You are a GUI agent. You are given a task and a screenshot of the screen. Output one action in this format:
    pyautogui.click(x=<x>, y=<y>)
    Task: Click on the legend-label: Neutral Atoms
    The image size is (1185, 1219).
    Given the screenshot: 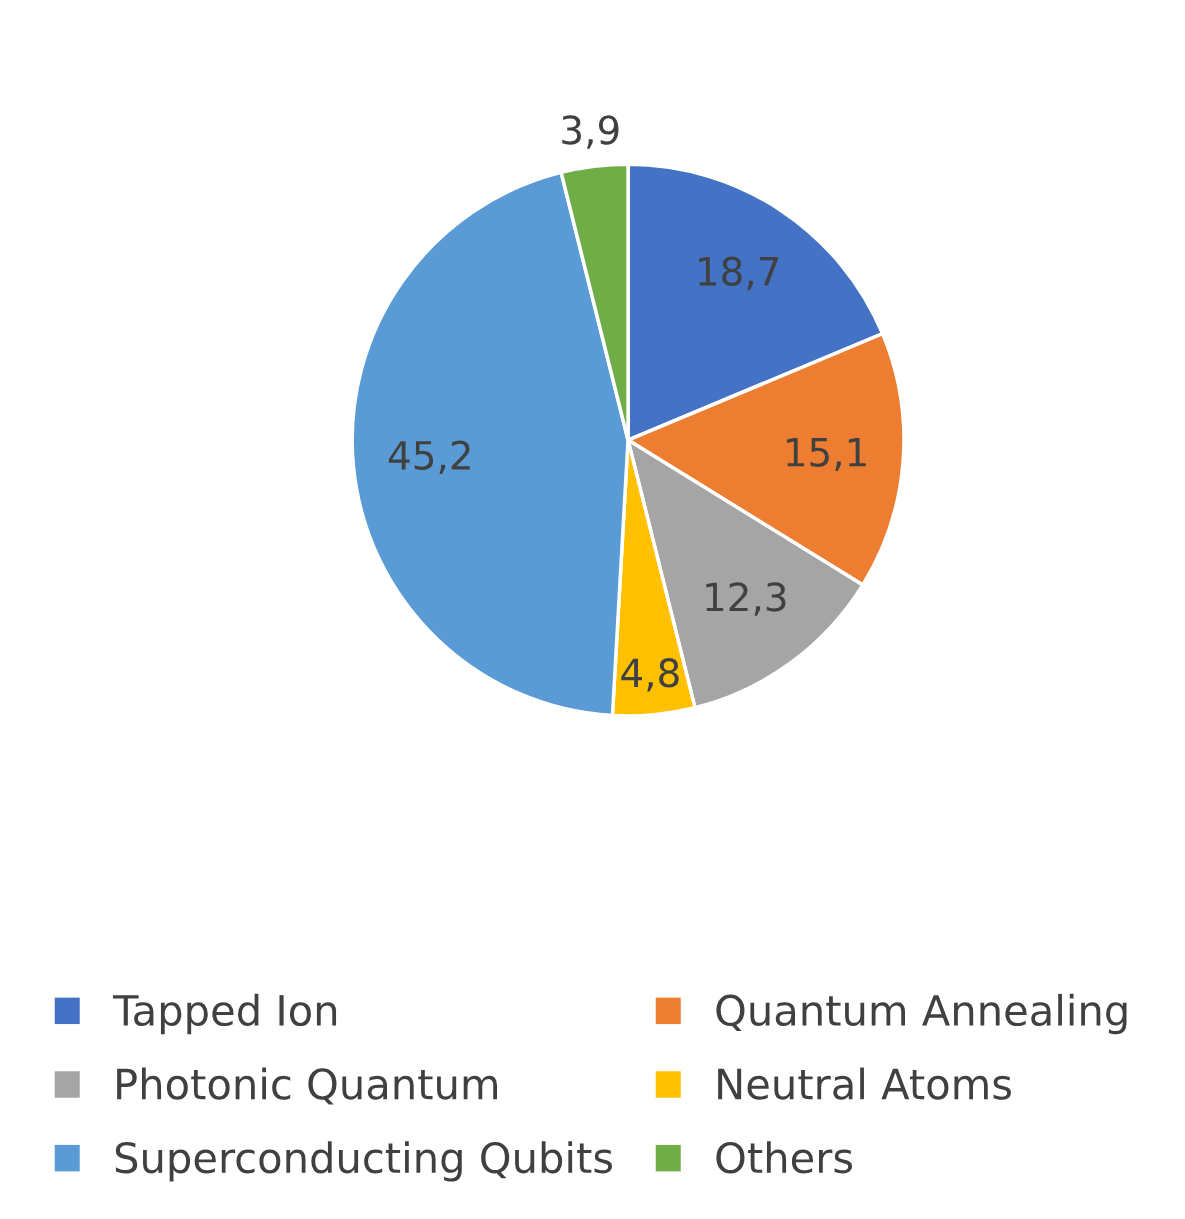 What is the action you would take?
    pyautogui.click(x=864, y=1083)
    